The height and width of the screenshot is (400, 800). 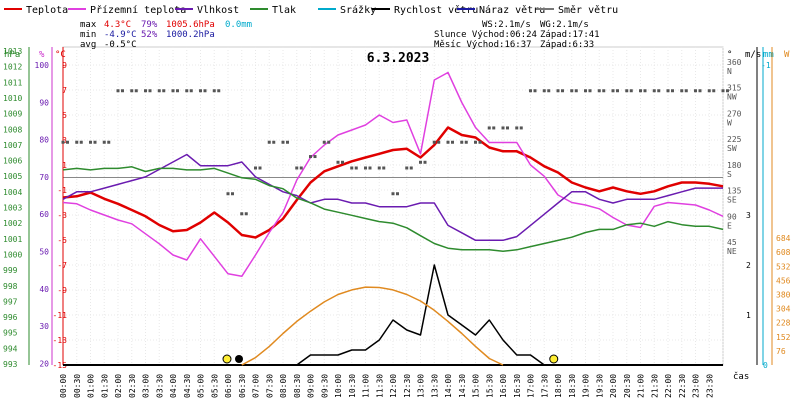 What do you see at coordinates (60, 55) in the screenshot?
I see `axis-unit-temp: °C` at bounding box center [60, 55].